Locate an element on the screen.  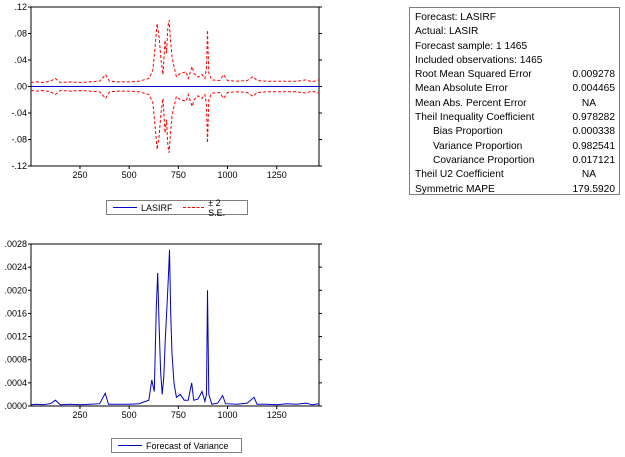
stat-value: 0.004465 is located at coordinates (594, 89).